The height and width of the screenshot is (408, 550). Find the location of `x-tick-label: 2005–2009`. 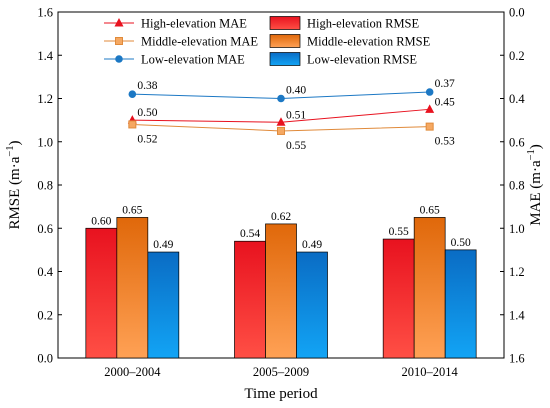

x-tick-label: 2005–2009 is located at coordinates (281, 372).